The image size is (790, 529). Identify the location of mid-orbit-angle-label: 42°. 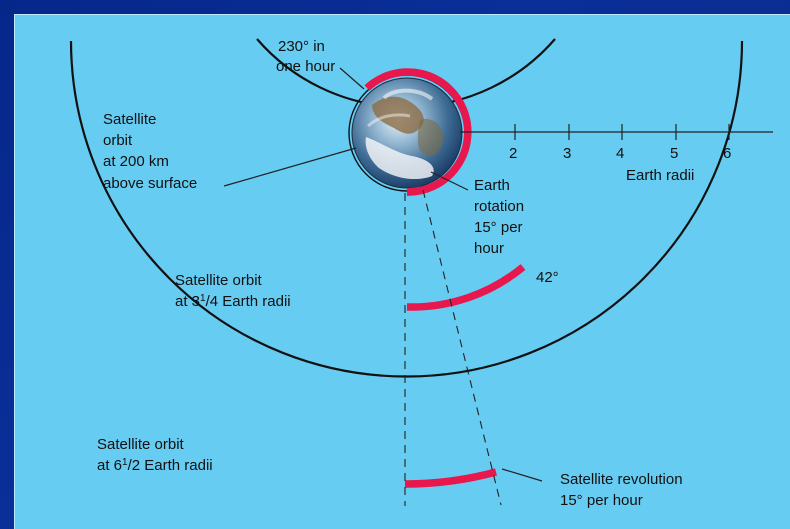
(547, 277).